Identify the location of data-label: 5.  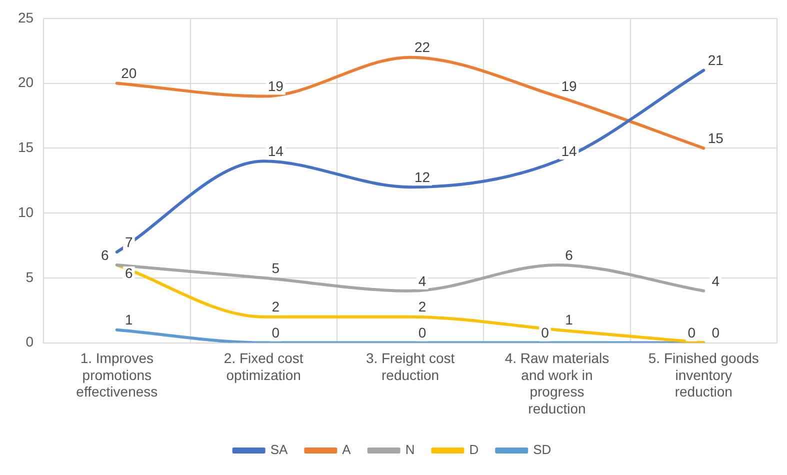
(276, 268).